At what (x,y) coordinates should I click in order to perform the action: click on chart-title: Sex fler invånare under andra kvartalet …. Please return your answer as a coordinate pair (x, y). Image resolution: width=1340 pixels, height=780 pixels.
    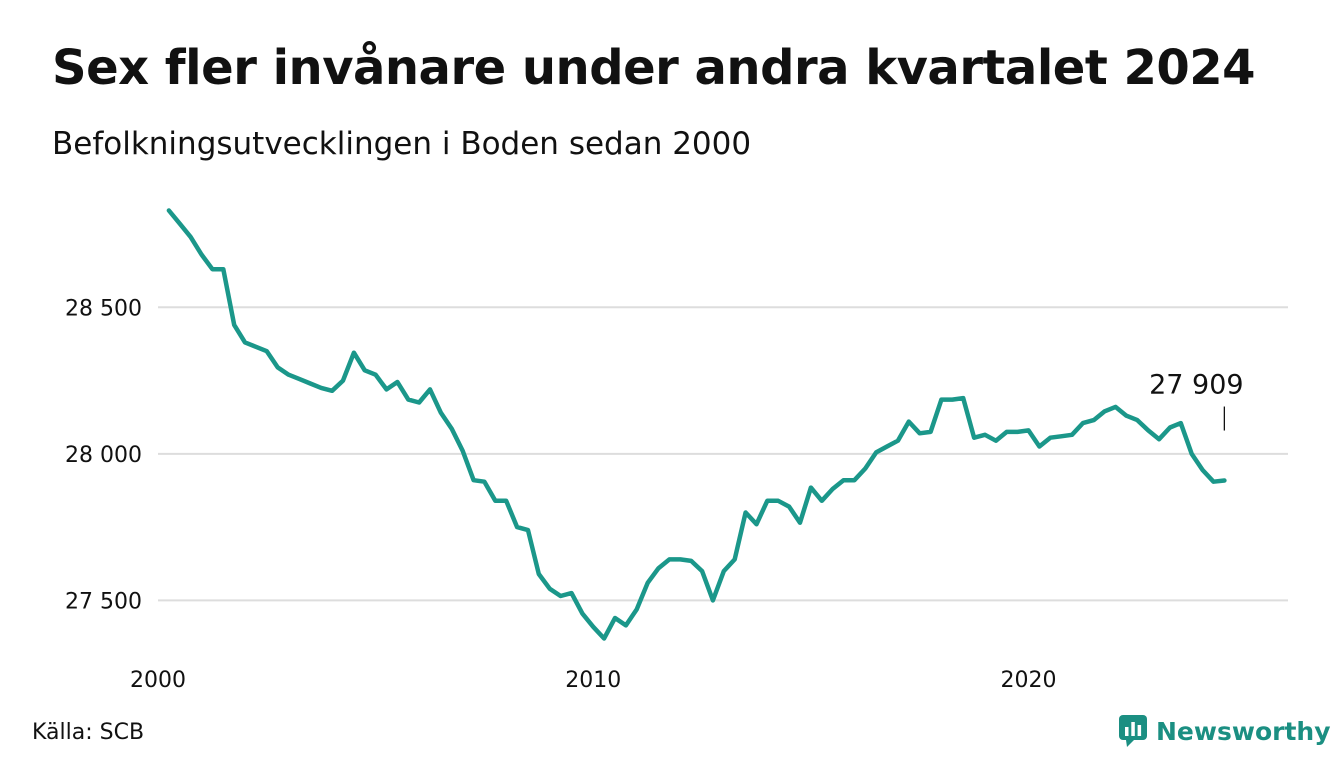
    Looking at the image, I should click on (654, 68).